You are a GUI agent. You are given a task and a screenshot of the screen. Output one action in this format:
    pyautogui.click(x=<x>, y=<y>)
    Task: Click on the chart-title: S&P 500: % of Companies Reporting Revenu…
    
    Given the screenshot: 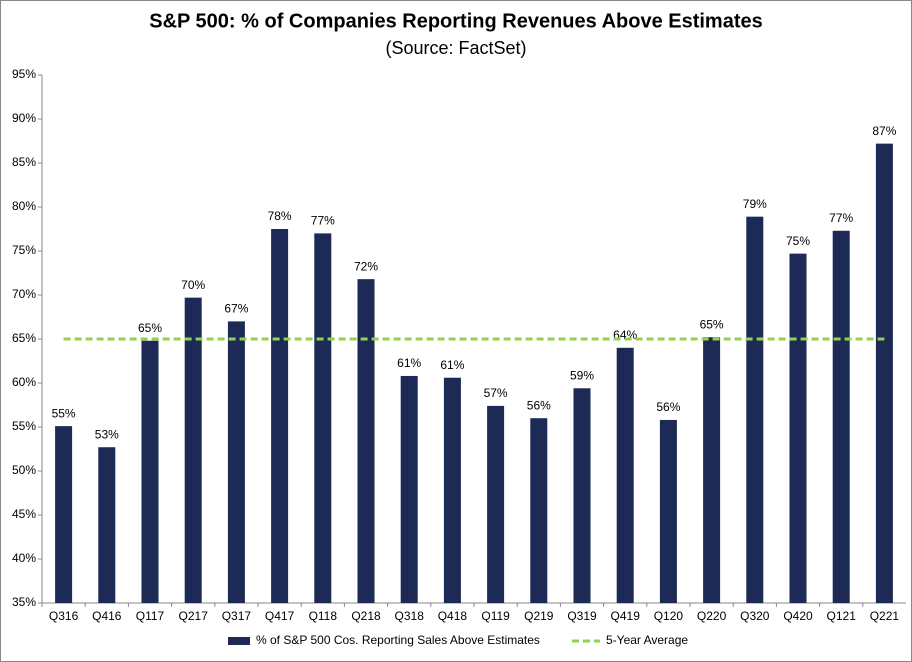 What is the action you would take?
    pyautogui.click(x=456, y=21)
    